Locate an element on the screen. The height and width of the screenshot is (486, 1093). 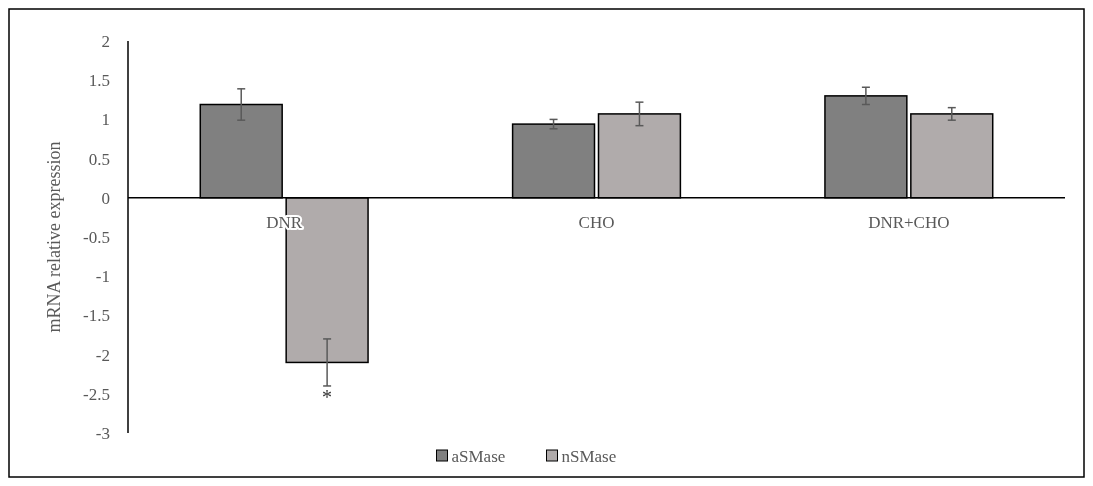
y-axis-title: mRNA relative expression is located at coordinates (54, 237).